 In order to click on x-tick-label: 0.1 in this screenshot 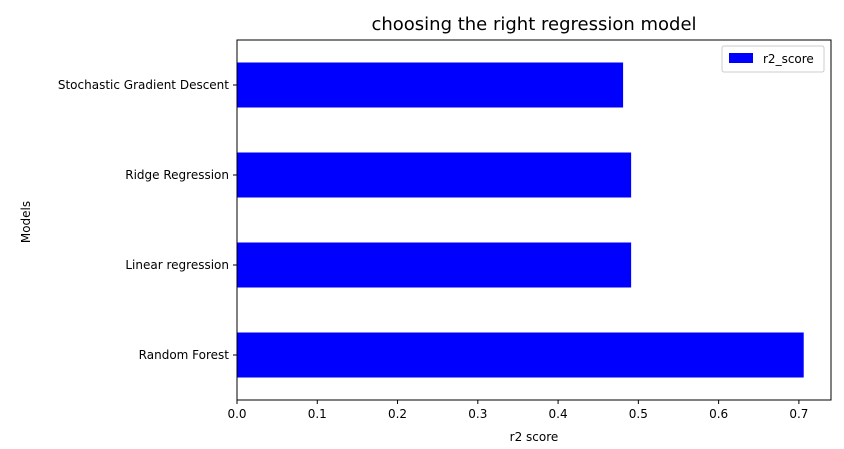, I will do `click(317, 414)`.